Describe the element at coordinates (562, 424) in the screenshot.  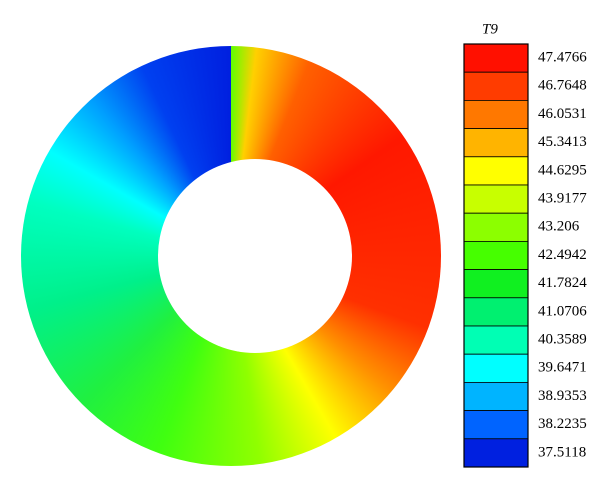
I see `legend-label: 38.2235` at that location.